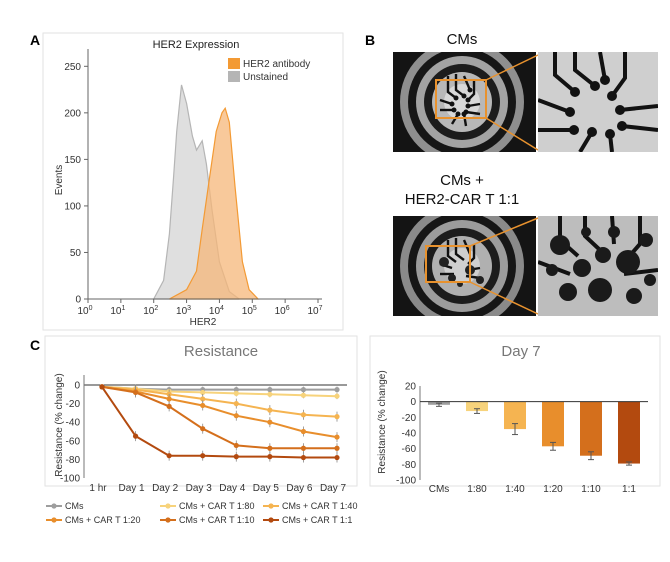  What do you see at coordinates (299, 488) in the screenshot?
I see `resistance-x-tick-label: Day 6` at bounding box center [299, 488].